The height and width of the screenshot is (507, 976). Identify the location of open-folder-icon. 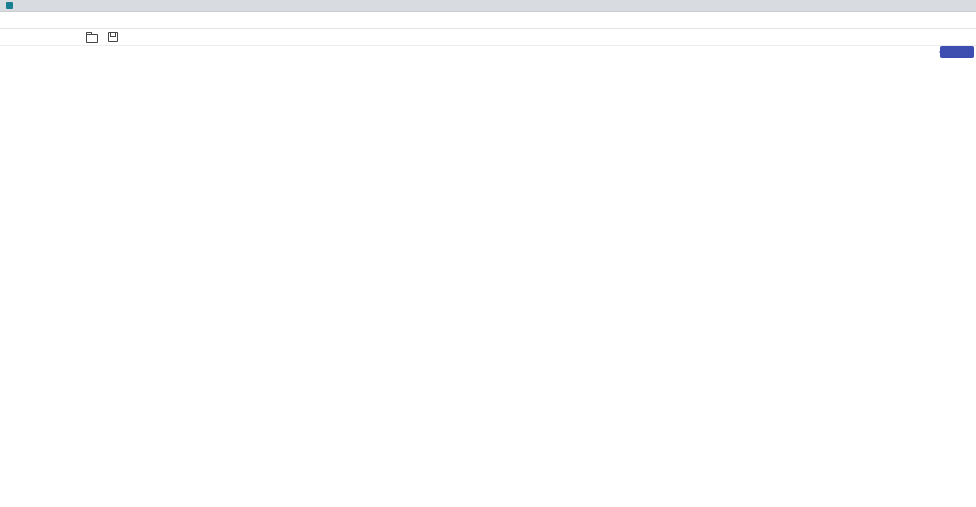
(92, 37).